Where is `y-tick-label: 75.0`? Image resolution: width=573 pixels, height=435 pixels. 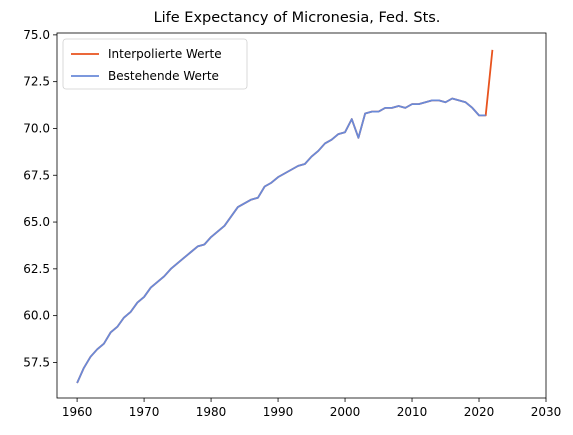 y-tick-label: 75.0 is located at coordinates (36, 35).